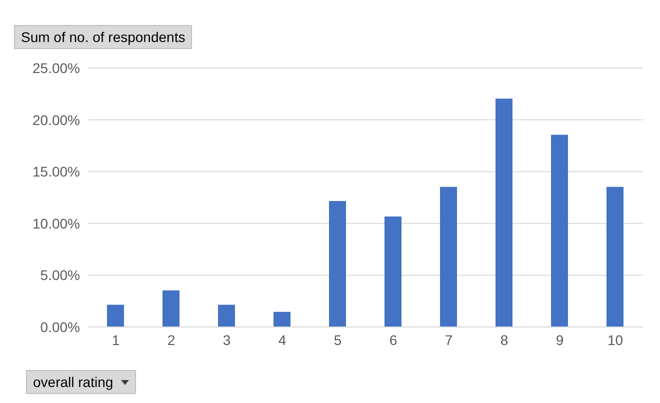 This screenshot has width=660, height=403. Describe the element at coordinates (116, 340) in the screenshot. I see `x-tick-label: 1` at that location.